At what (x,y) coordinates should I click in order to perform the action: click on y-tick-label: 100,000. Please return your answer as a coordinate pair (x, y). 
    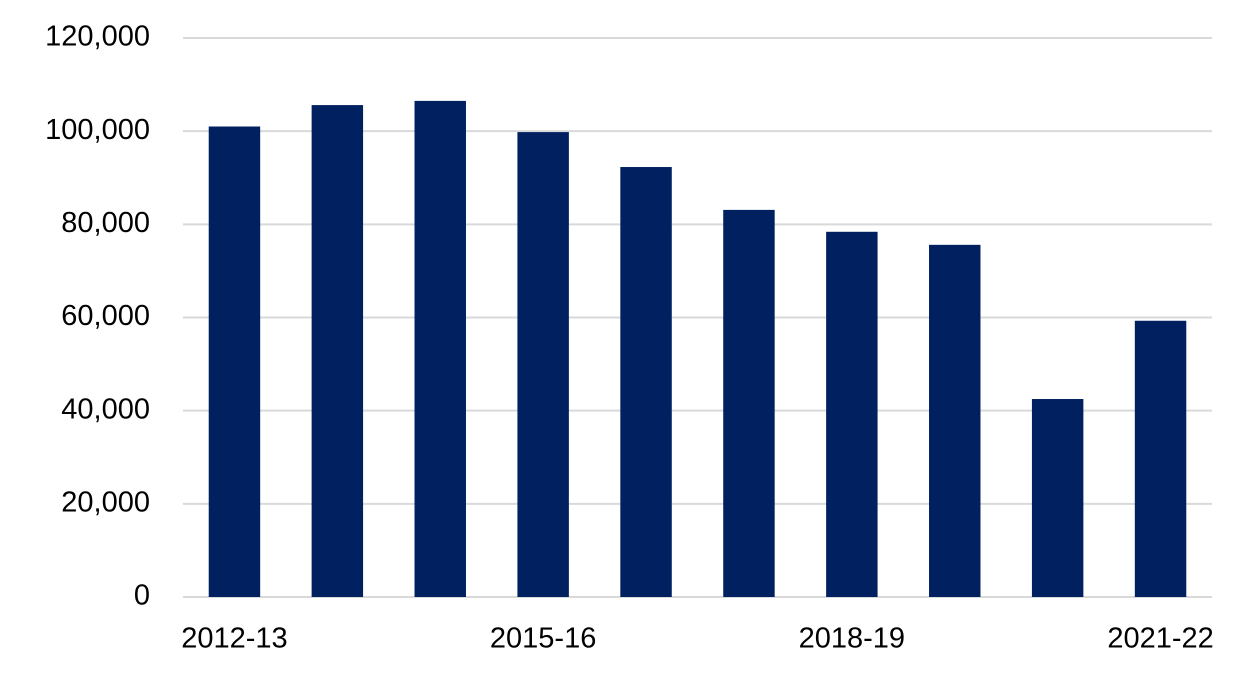
    Looking at the image, I should click on (97, 130).